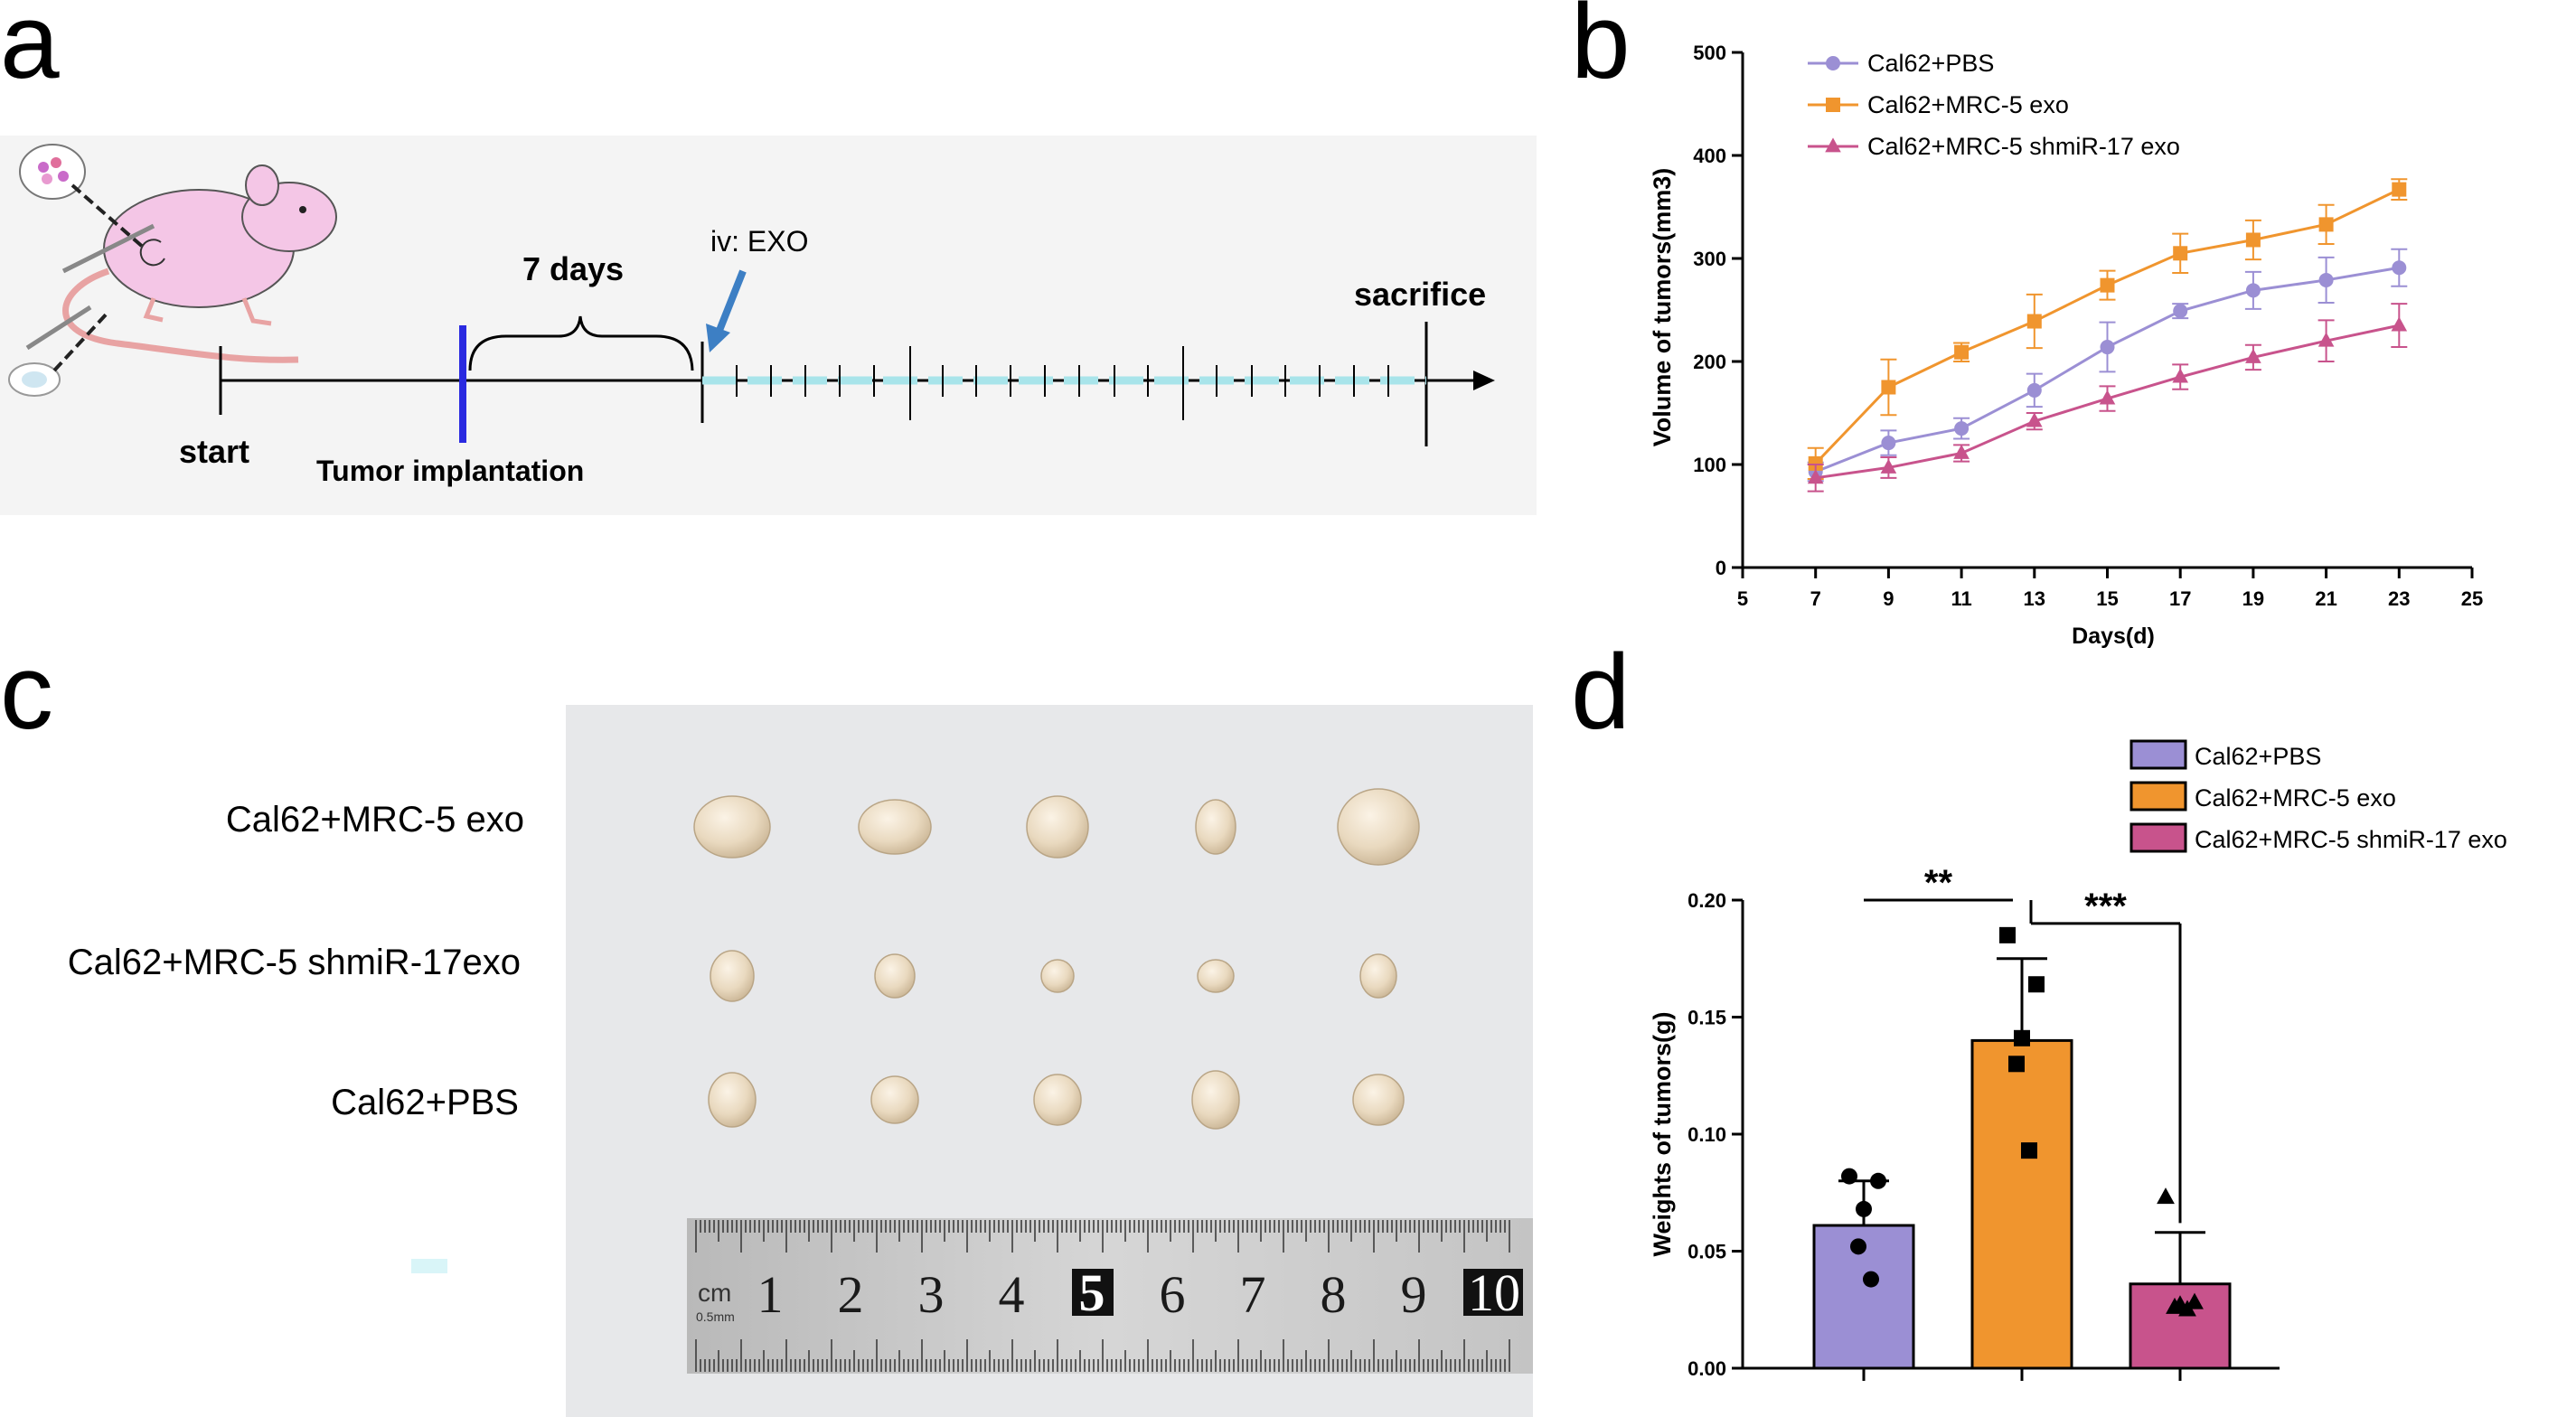 This screenshot has width=2576, height=1417. I want to click on injection-label: iv: EXO, so click(759, 241).